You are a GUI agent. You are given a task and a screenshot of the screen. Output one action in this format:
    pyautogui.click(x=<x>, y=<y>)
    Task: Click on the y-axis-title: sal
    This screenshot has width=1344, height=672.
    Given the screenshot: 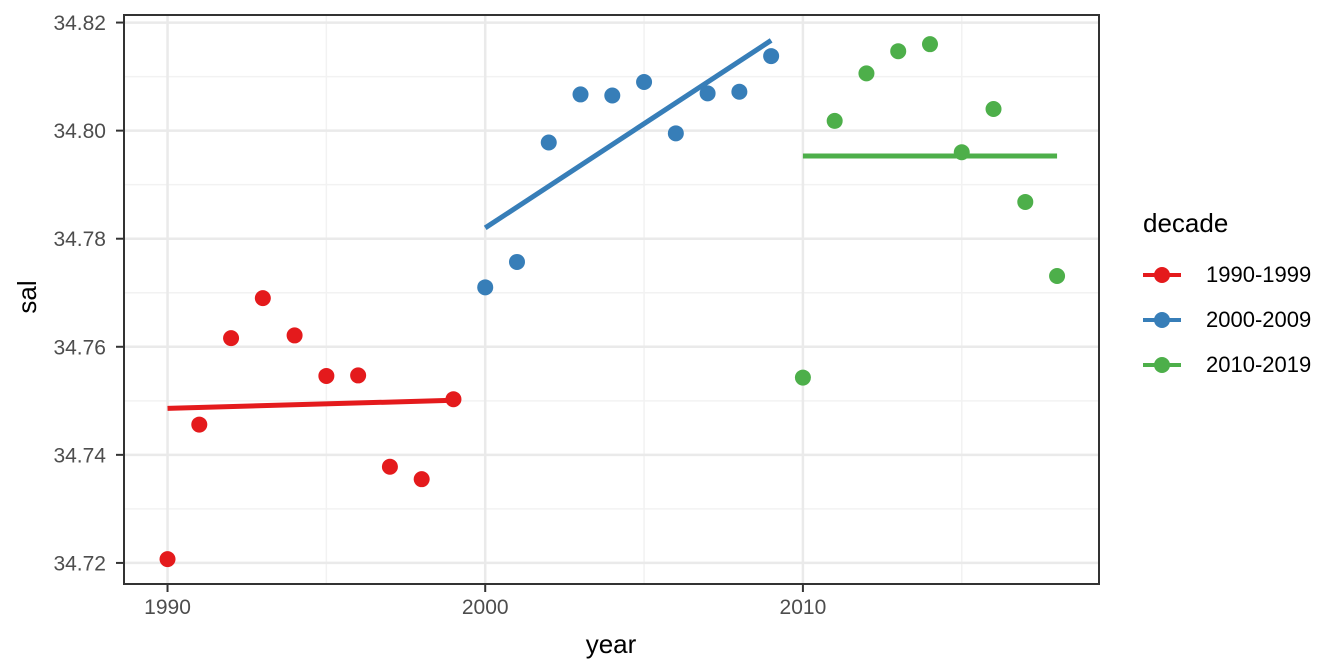 What is the action you would take?
    pyautogui.click(x=27, y=297)
    